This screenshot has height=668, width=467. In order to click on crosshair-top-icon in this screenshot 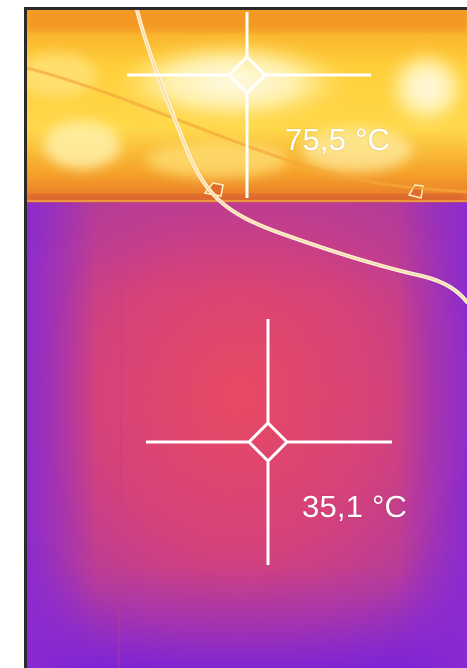, I will do `click(249, 105)`.